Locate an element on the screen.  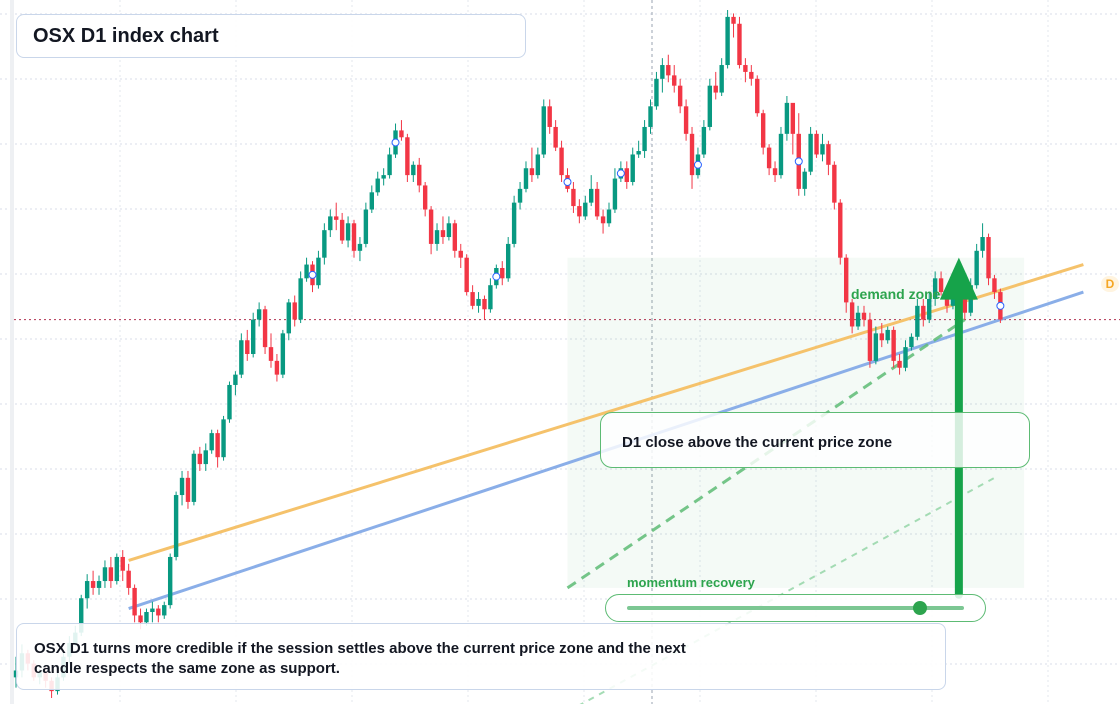
left-scale-edge is located at coordinates (12, 352).